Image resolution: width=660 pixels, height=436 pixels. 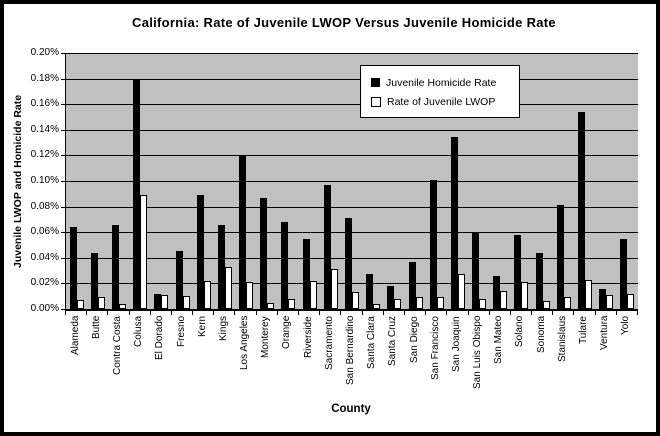 I want to click on bar-rate-of-juvenile-lwop-contra-costa, so click(x=122, y=306).